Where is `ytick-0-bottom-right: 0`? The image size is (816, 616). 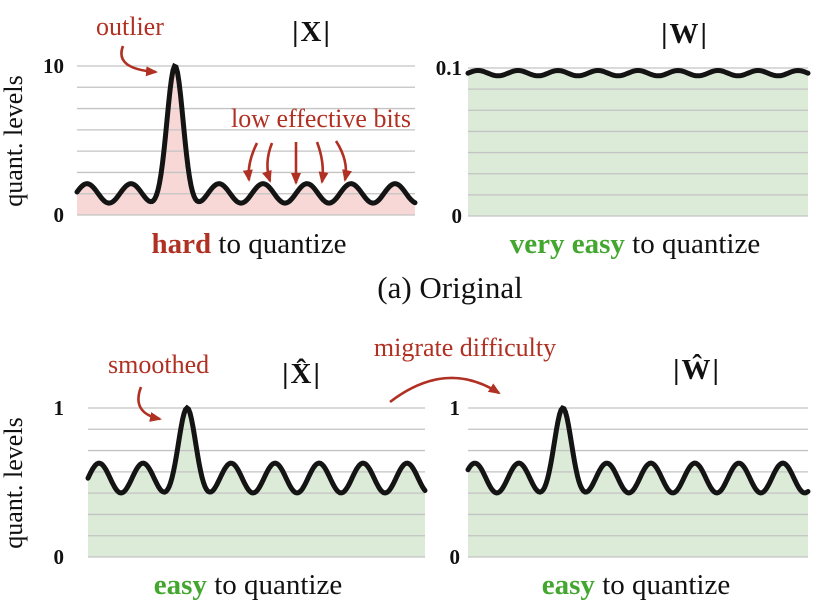
ytick-0-bottom-right: 0 is located at coordinates (455, 557).